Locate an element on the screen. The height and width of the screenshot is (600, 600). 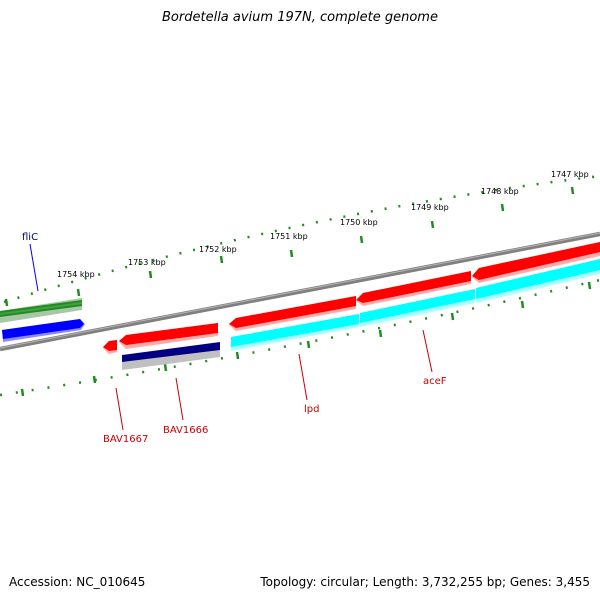
gene-label-lpd: lpd is located at coordinates (311, 409).